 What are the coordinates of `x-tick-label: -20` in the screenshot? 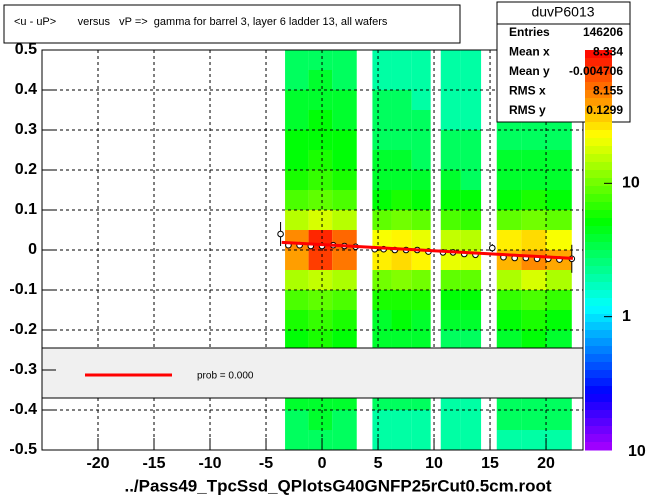 It's located at (97, 463).